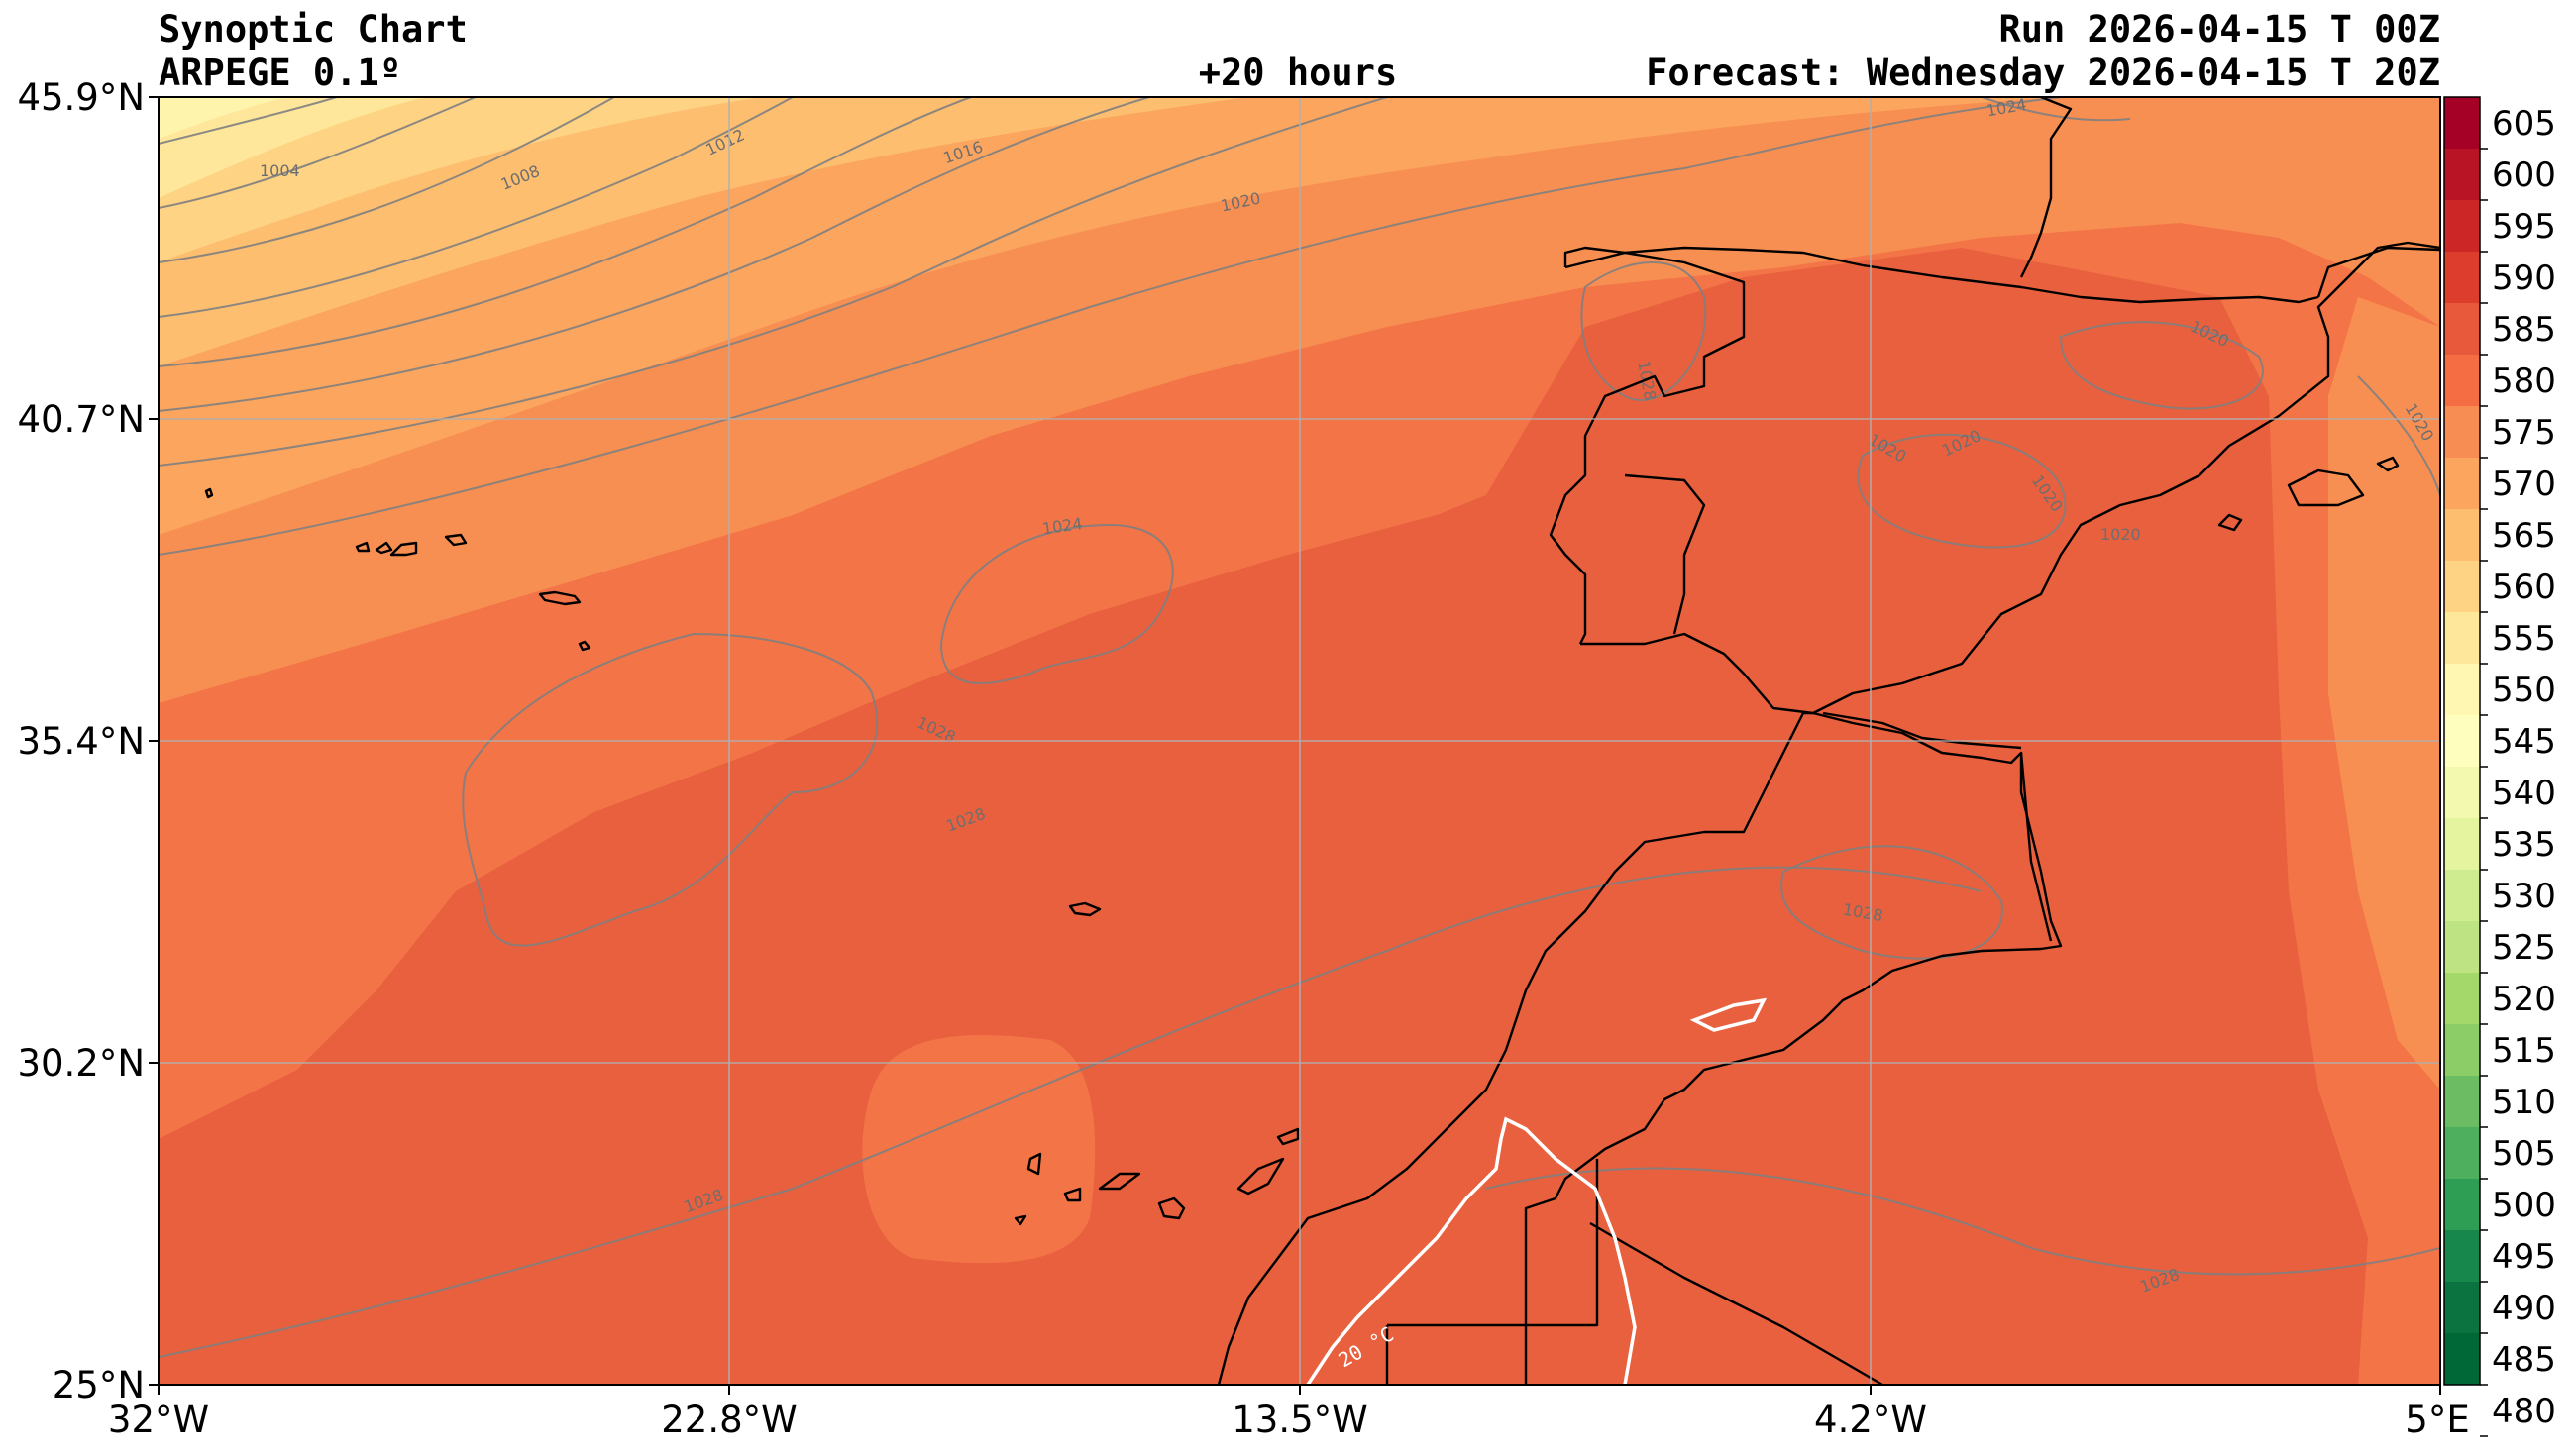 The width and height of the screenshot is (2575, 1456). I want to click on colorbar-label: 605, so click(2524, 124).